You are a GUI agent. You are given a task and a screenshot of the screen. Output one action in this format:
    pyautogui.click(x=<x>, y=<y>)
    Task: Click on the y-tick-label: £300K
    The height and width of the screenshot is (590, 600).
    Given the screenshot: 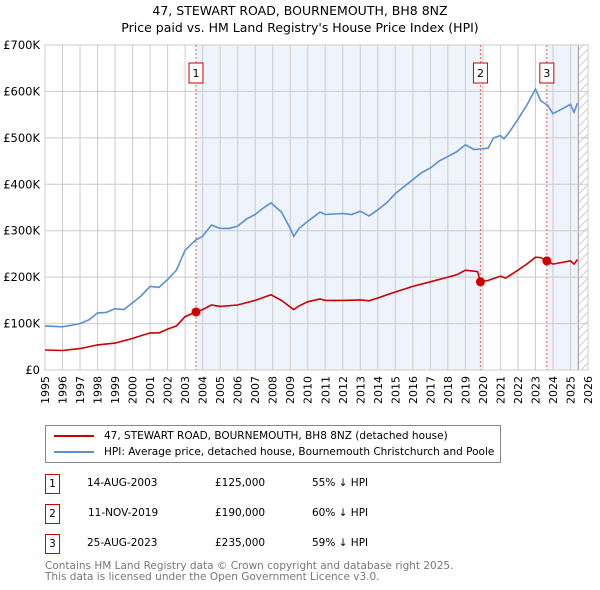 What is the action you would take?
    pyautogui.click(x=21, y=231)
    